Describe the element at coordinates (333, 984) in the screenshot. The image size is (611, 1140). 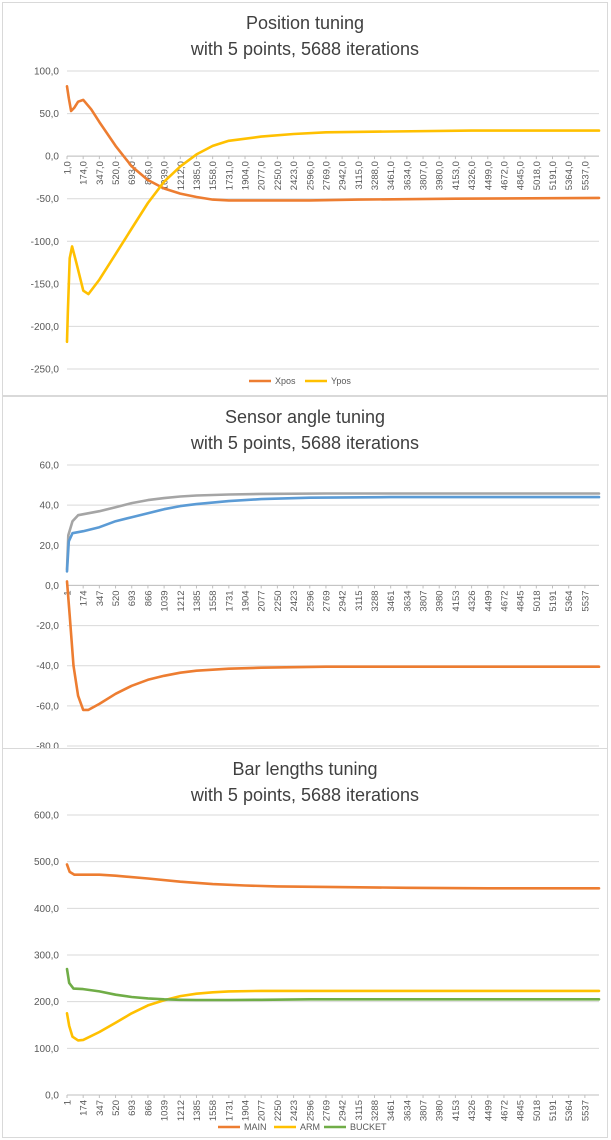
I see `series-line-bucket` at that location.